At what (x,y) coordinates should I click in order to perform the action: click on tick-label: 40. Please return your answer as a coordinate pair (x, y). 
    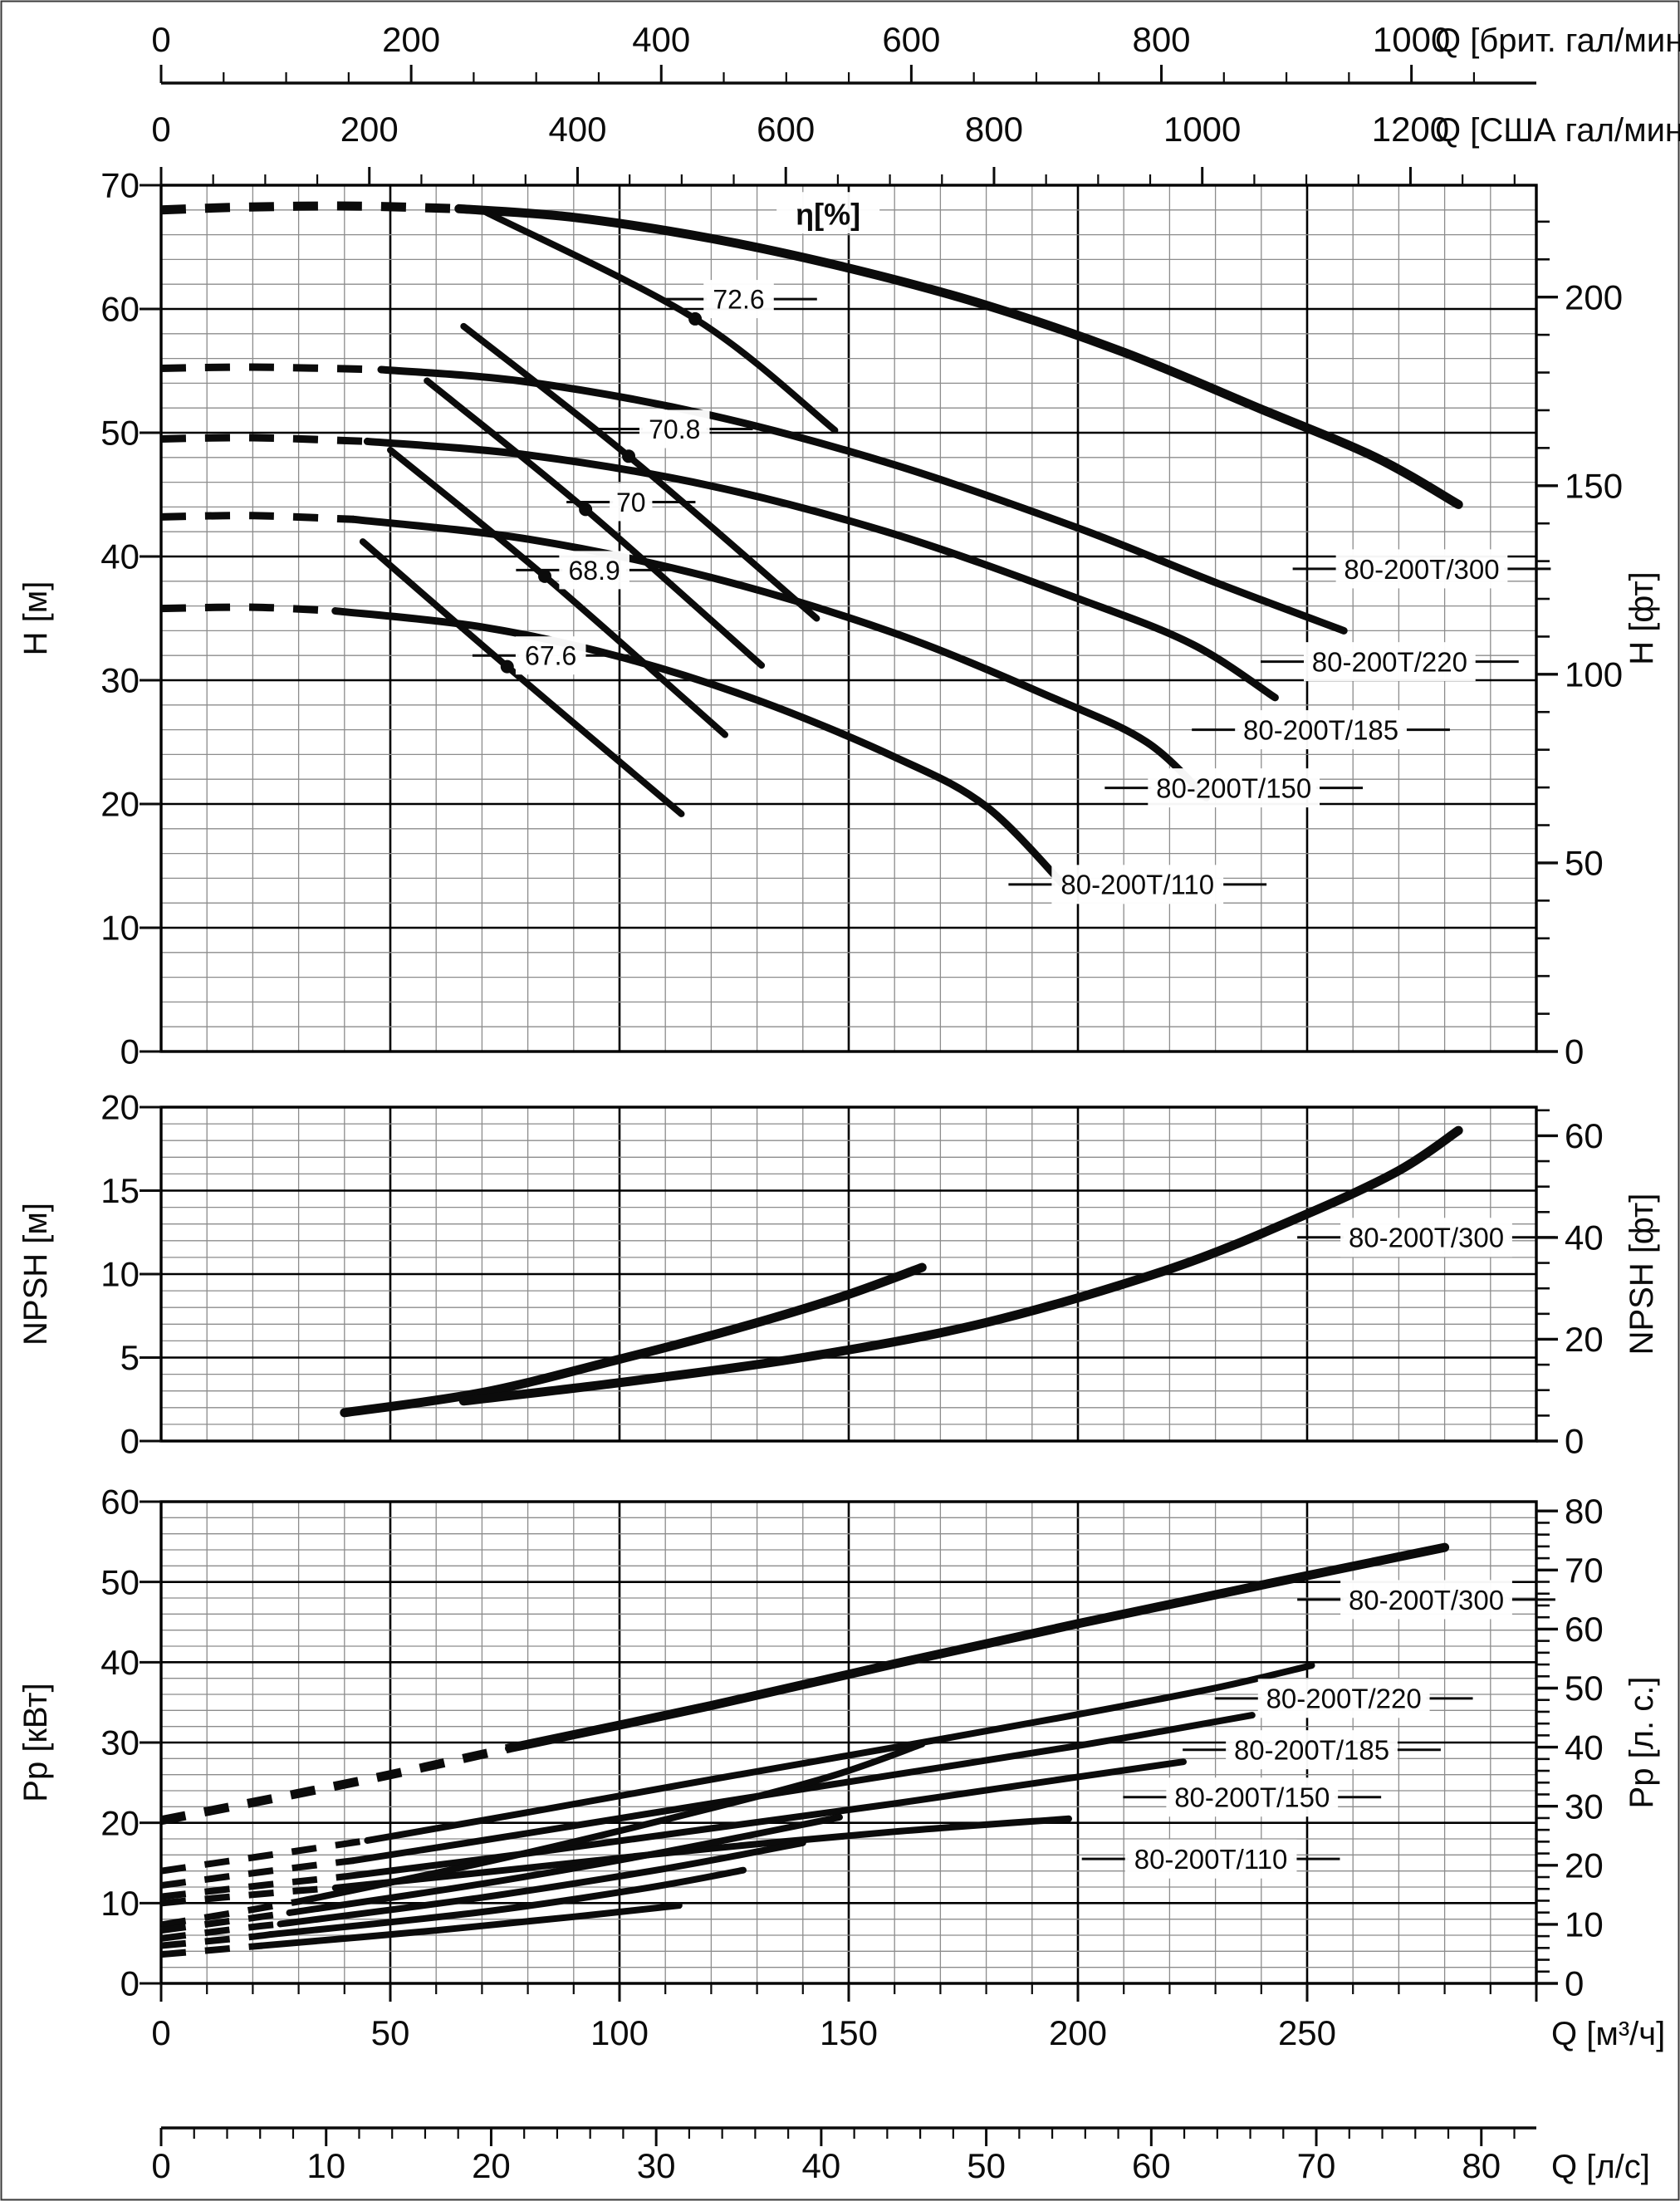
    Looking at the image, I should click on (821, 2165).